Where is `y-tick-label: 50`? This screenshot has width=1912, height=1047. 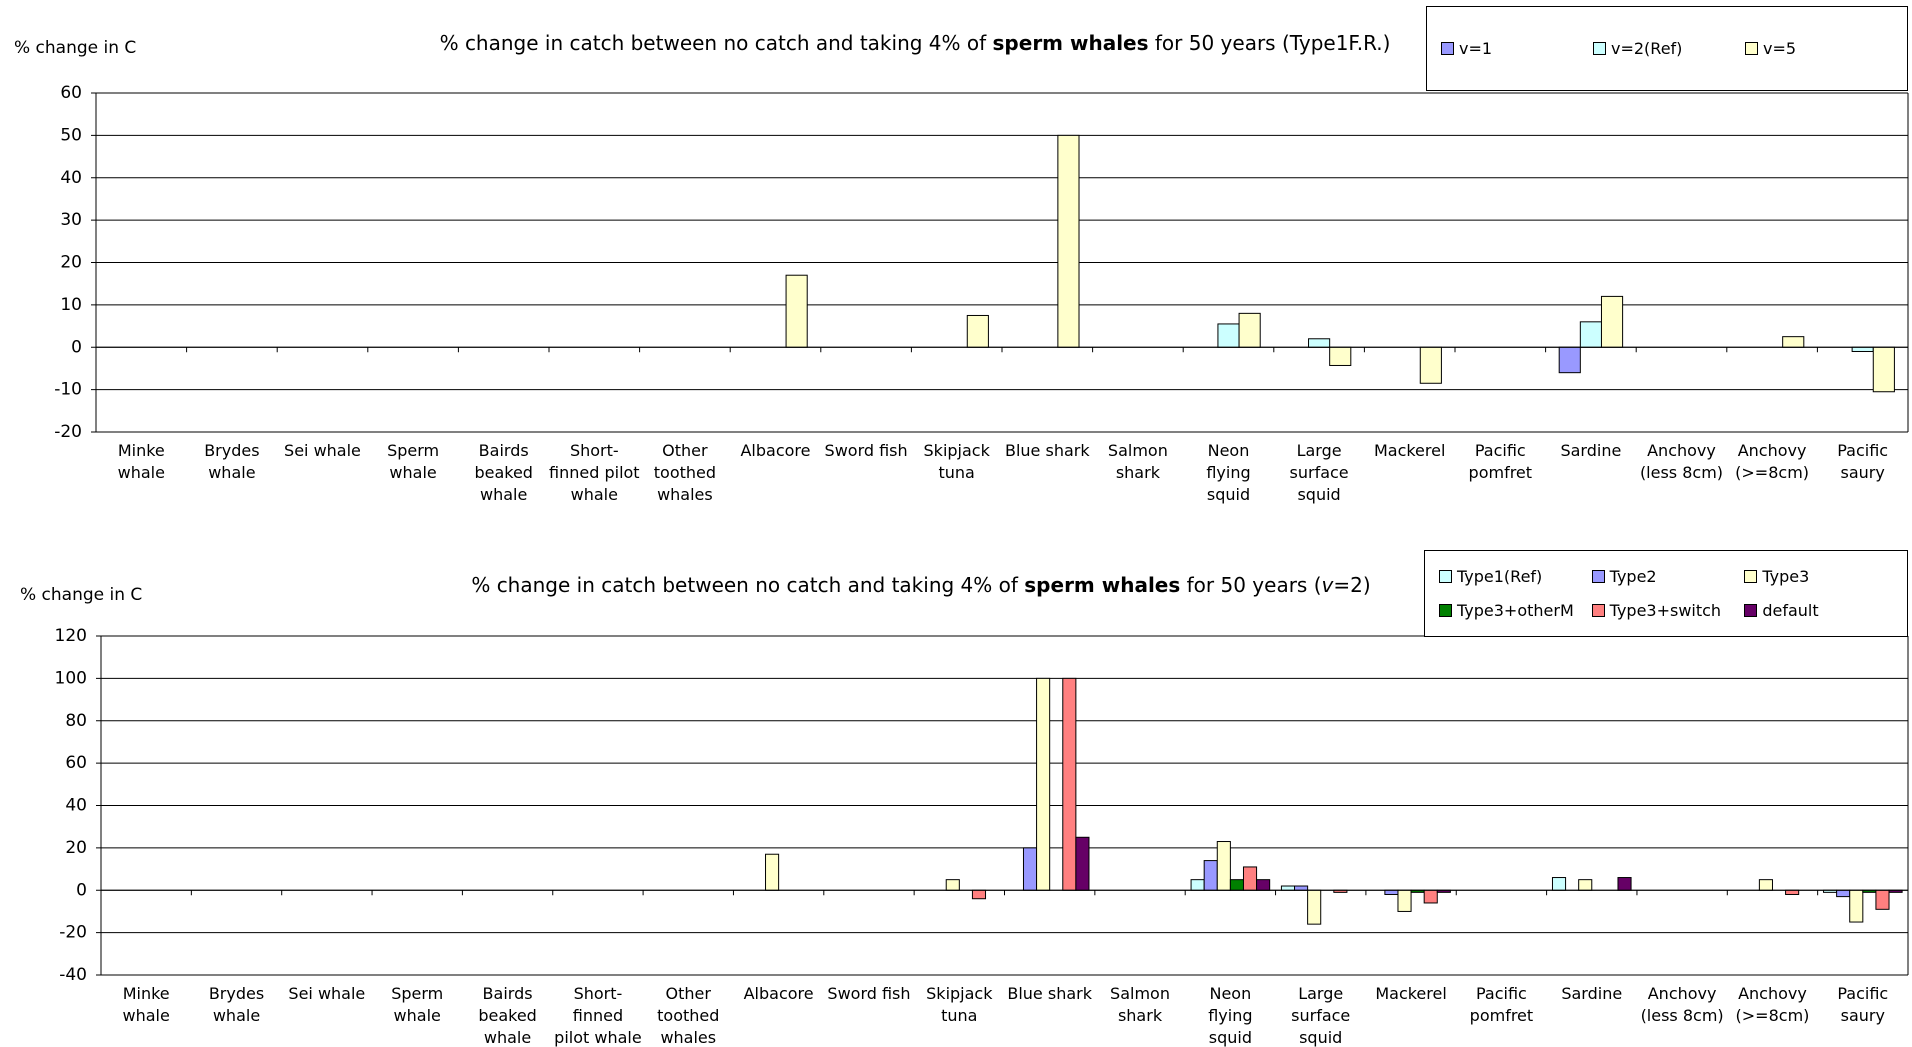 y-tick-label: 50 is located at coordinates (71, 135).